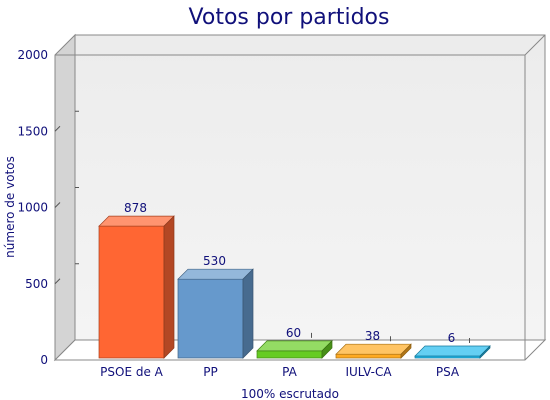  I want to click on x-tick-label: PA, so click(289, 372).